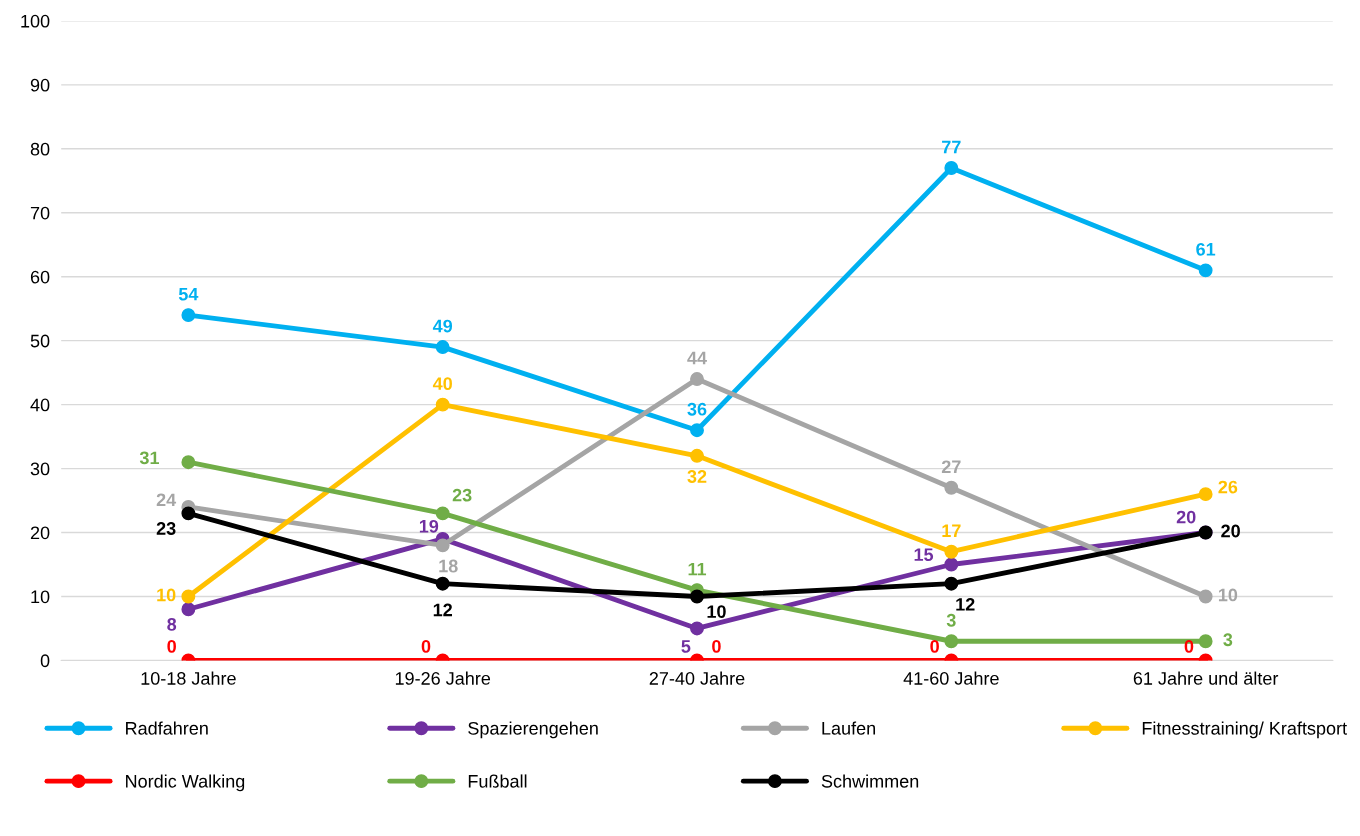 The height and width of the screenshot is (836, 1360). Describe the element at coordinates (40, 469) in the screenshot. I see `y-tick-label: 30` at that location.